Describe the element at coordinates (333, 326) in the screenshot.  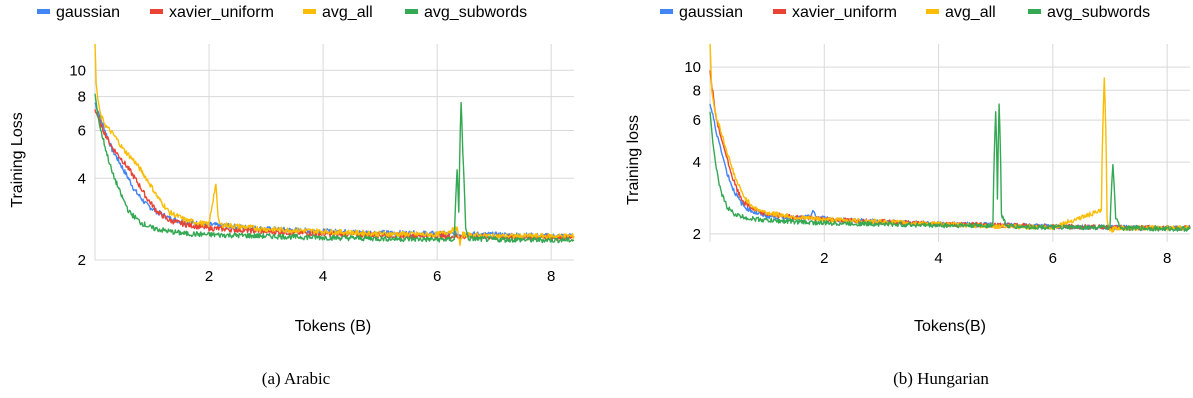
I see `x-axis-label: Tokens (B)` at that location.